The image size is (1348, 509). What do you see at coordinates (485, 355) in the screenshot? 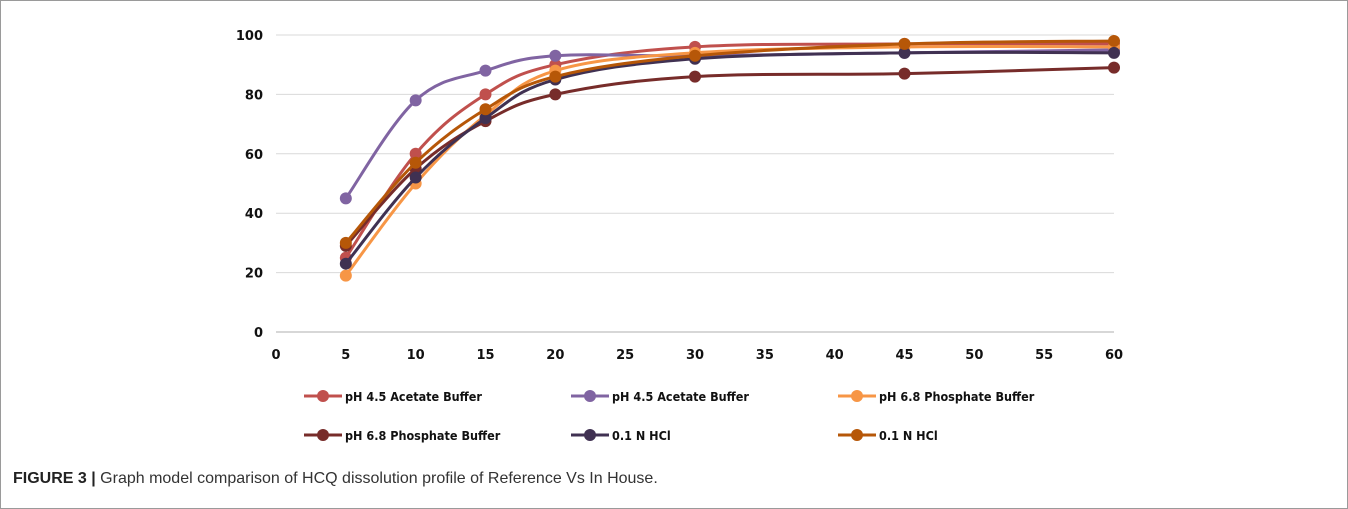
I see `x-tick-label: 15` at bounding box center [485, 355].